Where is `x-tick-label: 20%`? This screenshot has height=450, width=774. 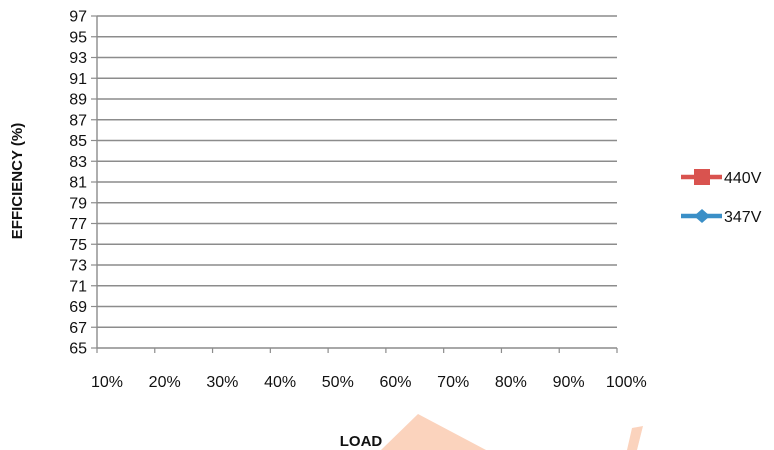
x-tick-label: 20% is located at coordinates (165, 382).